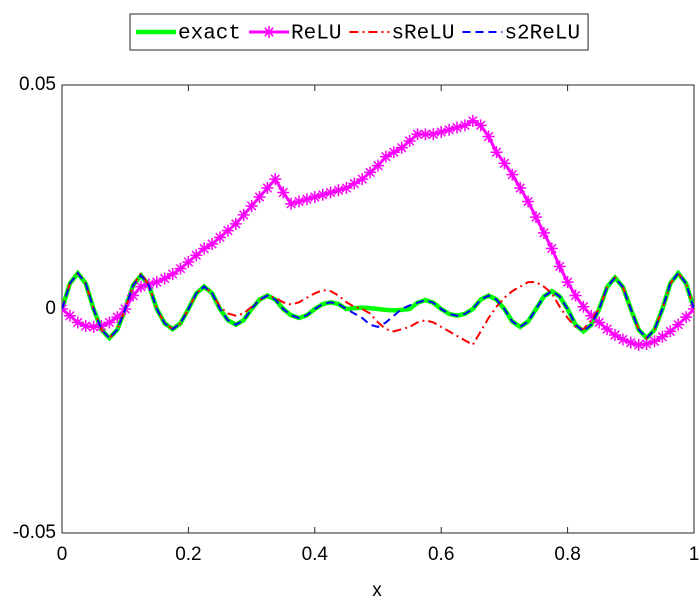  What do you see at coordinates (542, 34) in the screenshot?
I see `legend-label: s2ReLU` at bounding box center [542, 34].